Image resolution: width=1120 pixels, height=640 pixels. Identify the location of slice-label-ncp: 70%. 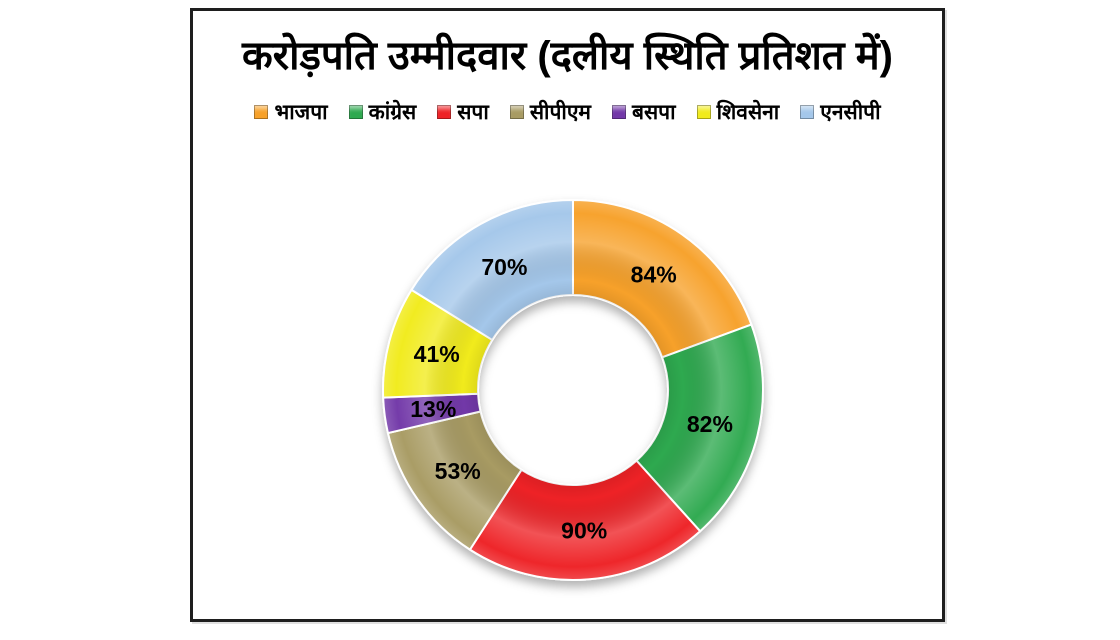
(504, 267).